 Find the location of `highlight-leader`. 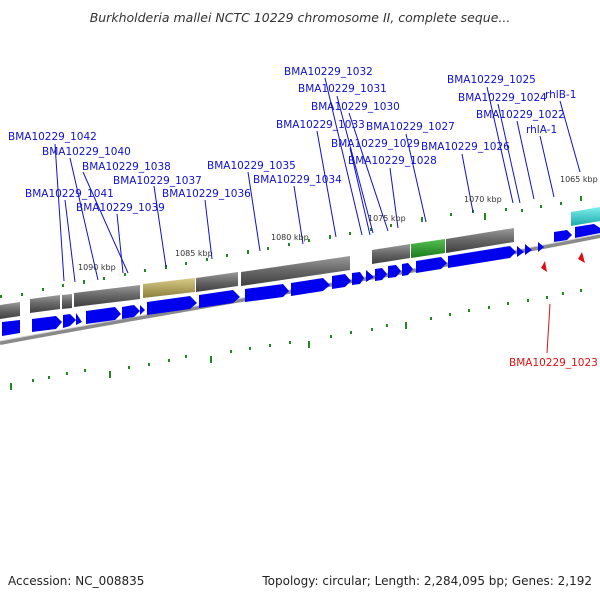

highlight-leader is located at coordinates (548, 328).